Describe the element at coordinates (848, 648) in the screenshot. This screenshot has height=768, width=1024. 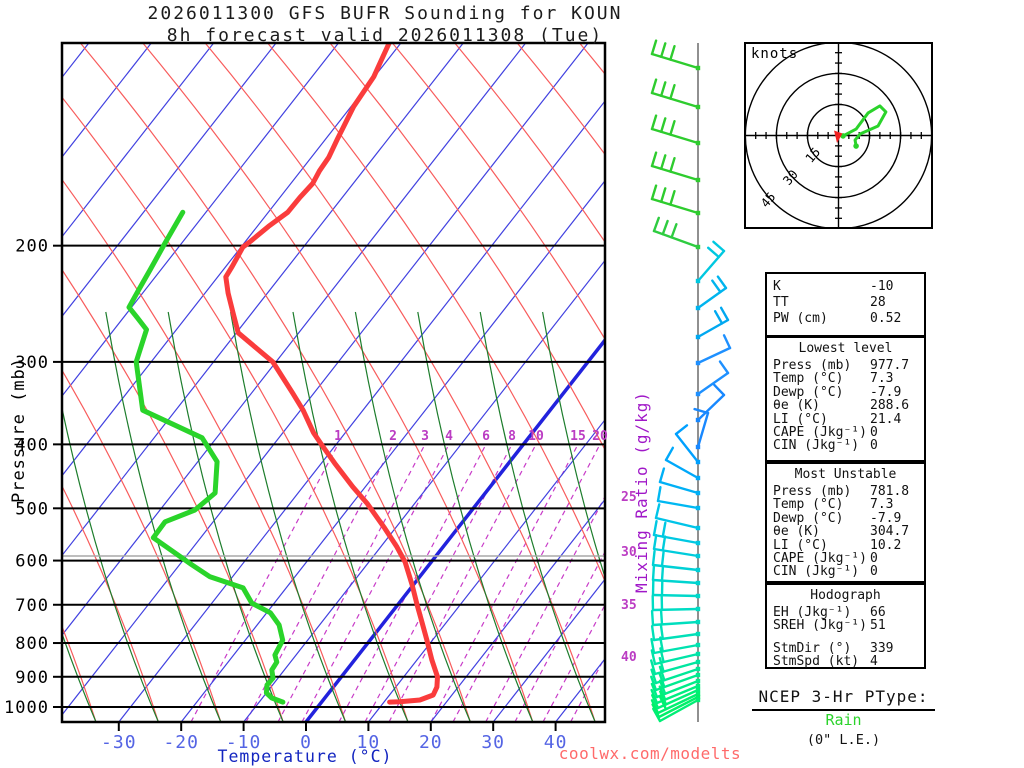
I see `table-row: StmDir (°) 339` at that location.